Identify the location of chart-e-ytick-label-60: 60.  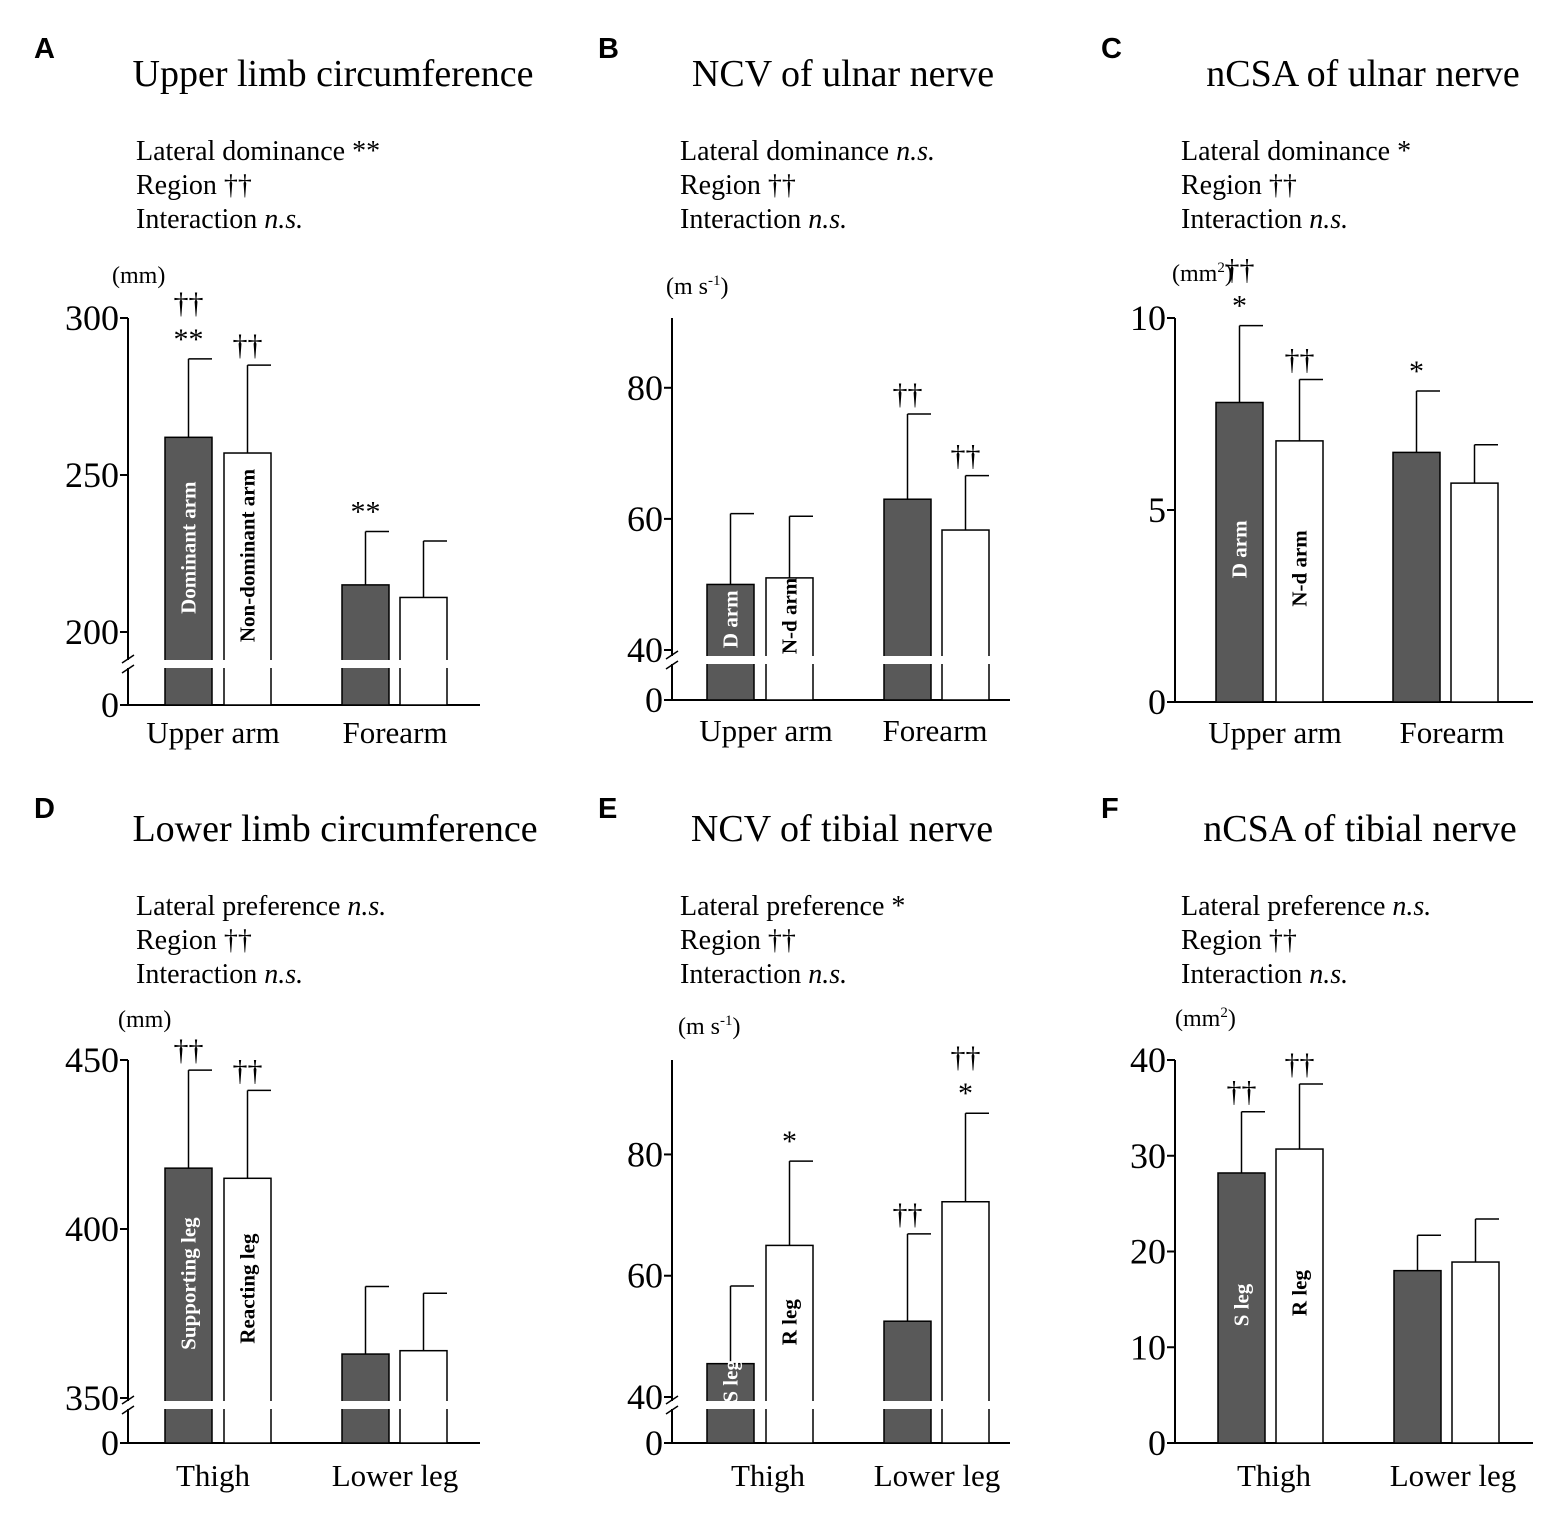
(645, 1276).